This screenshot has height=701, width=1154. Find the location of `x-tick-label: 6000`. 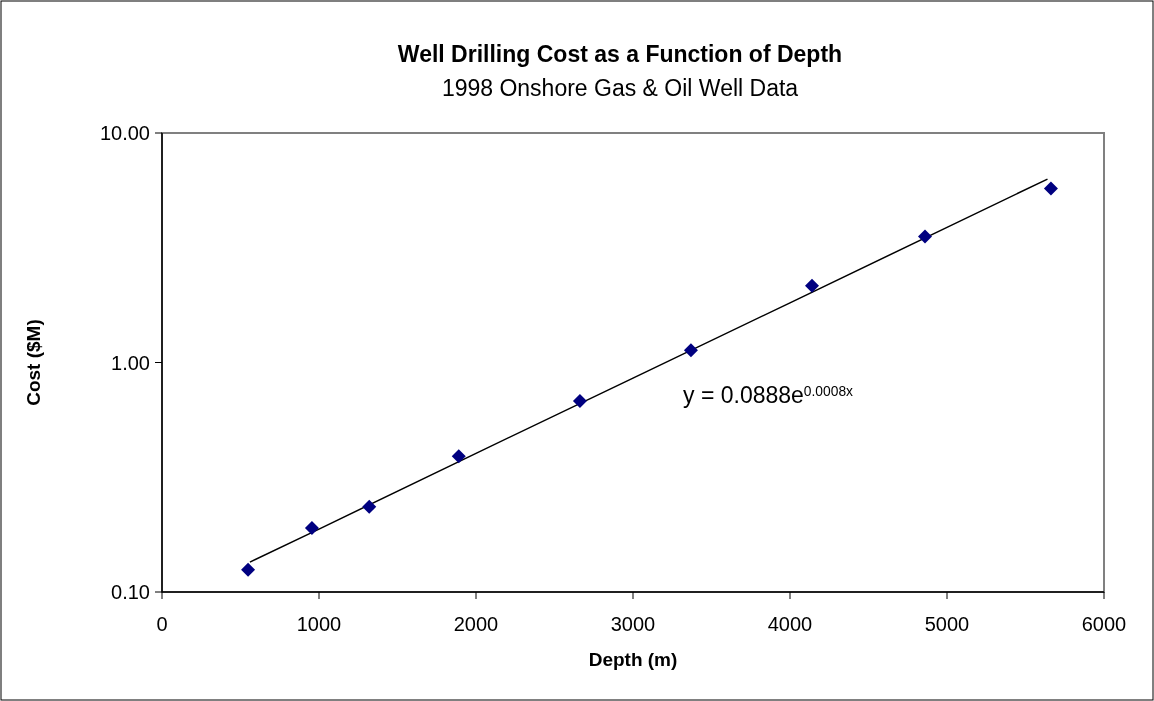

x-tick-label: 6000 is located at coordinates (1104, 624).